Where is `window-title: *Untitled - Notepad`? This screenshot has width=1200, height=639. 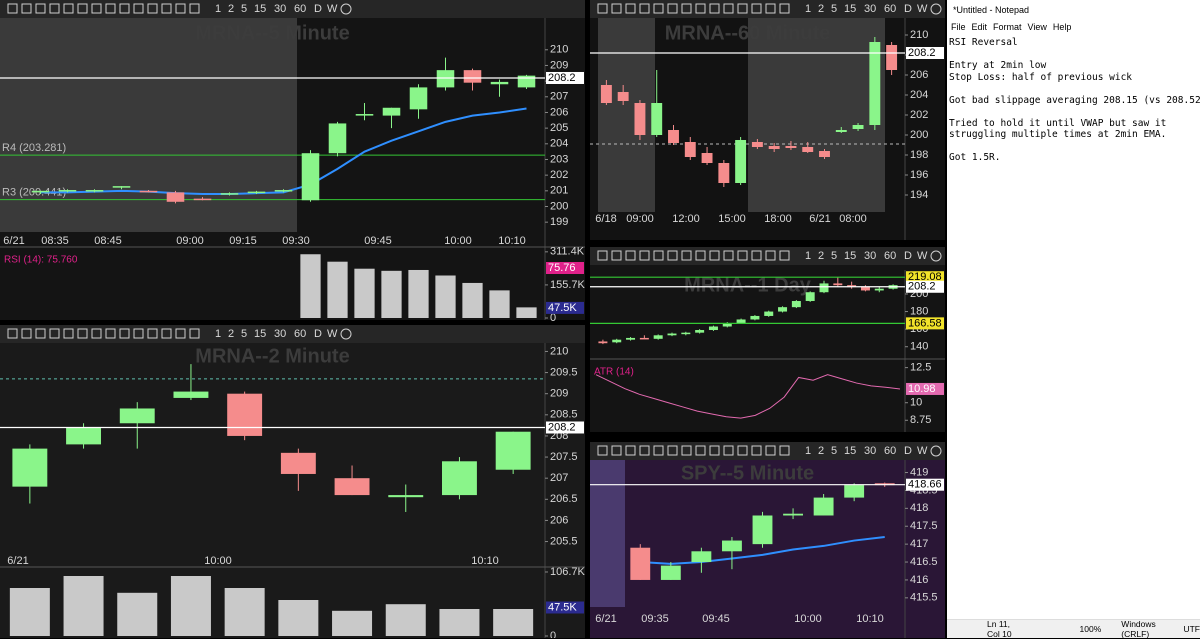
window-title: *Untitled - Notepad is located at coordinates (991, 10).